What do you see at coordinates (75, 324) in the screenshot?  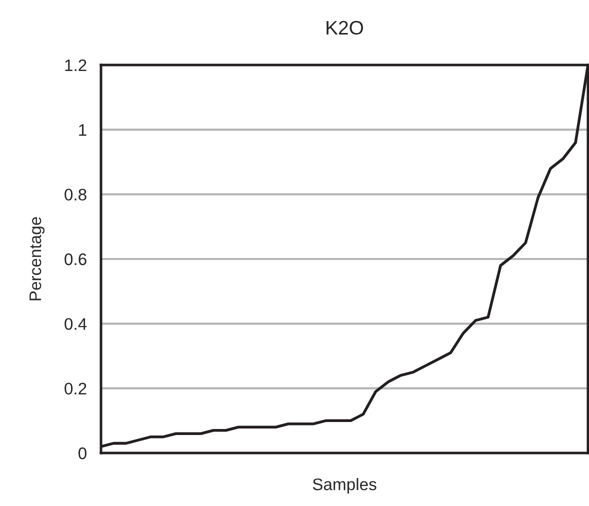 I see `y-tick-label: 0.4` at bounding box center [75, 324].